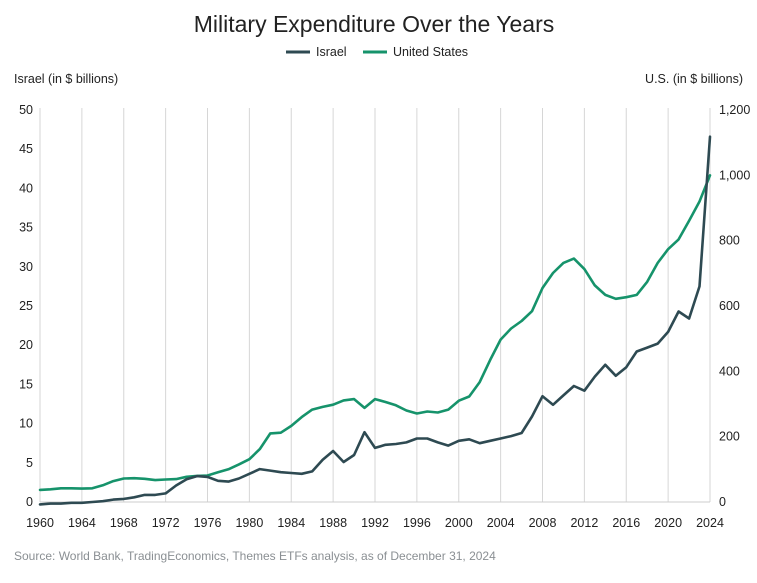  Describe the element at coordinates (430, 52) in the screenshot. I see `legend-label-us: United States` at that location.